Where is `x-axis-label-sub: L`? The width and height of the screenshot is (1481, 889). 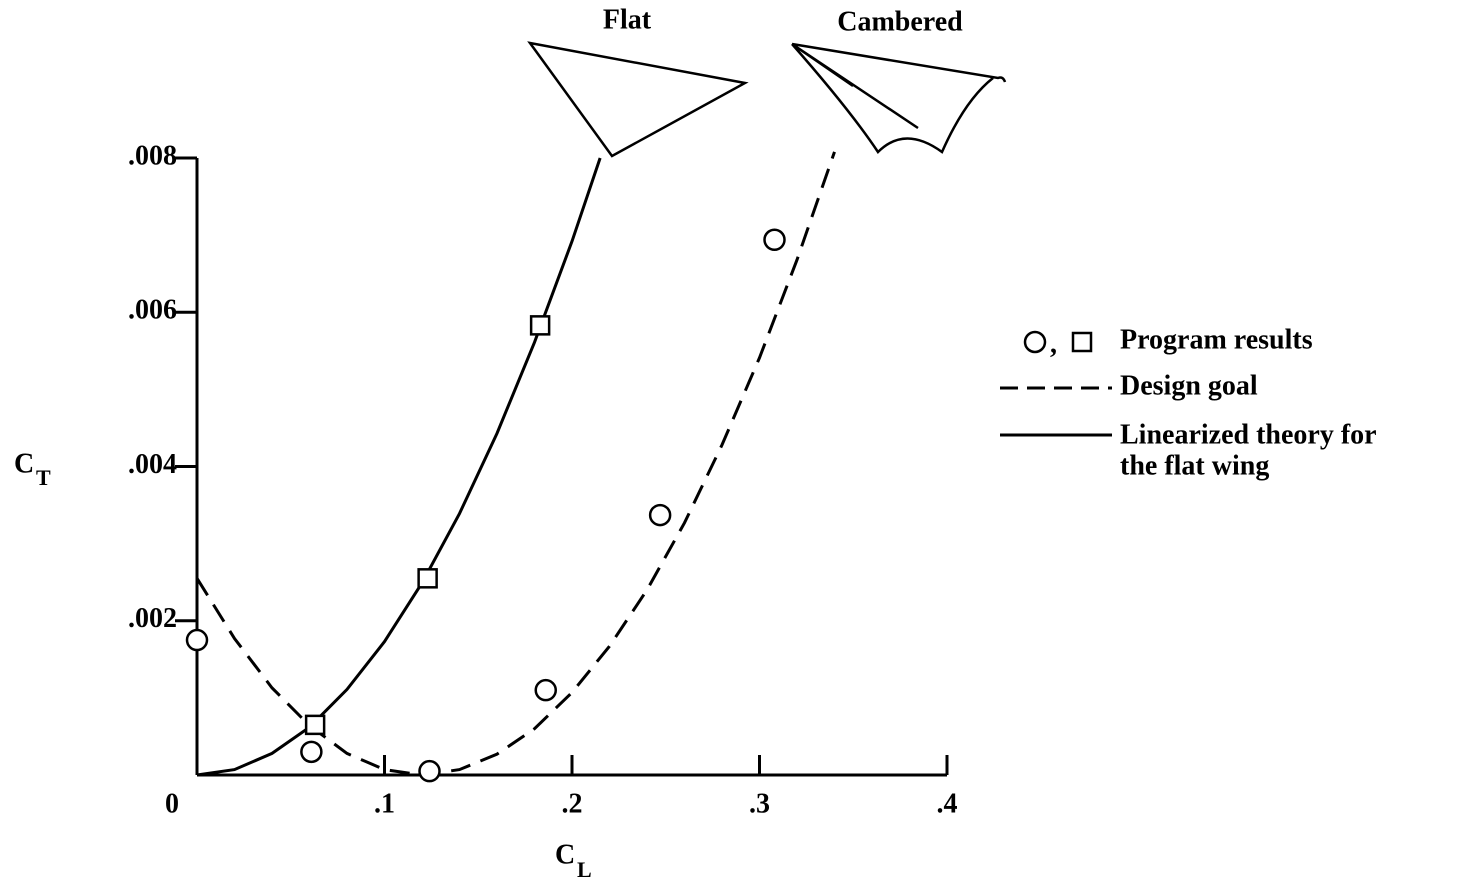
x-axis-label-sub: L is located at coordinates (584, 869).